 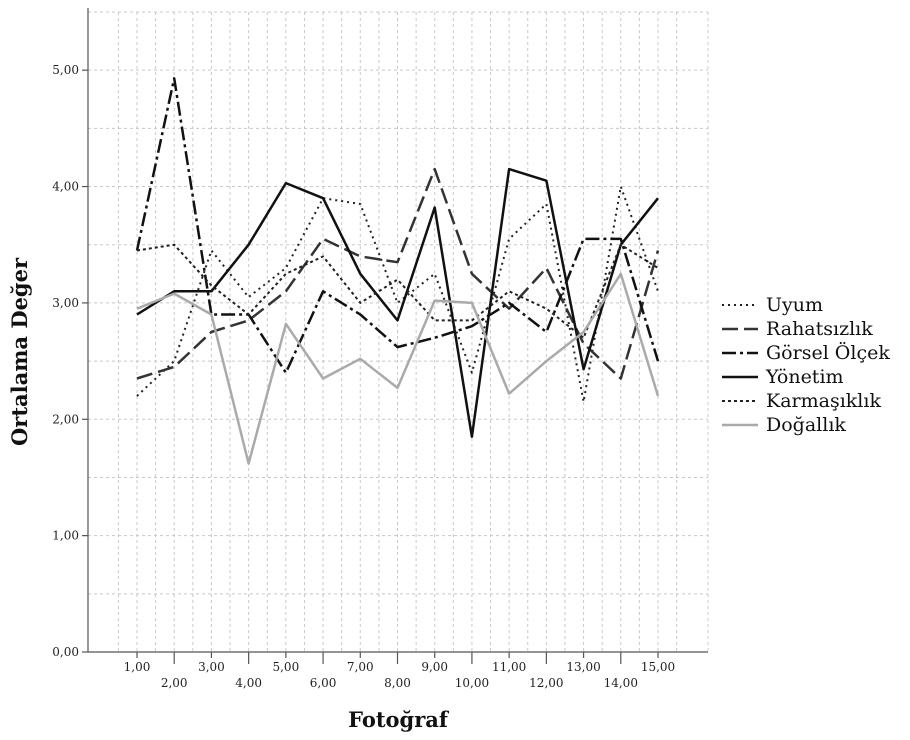 I want to click on x-tick-label: 3,00, so click(x=211, y=667).